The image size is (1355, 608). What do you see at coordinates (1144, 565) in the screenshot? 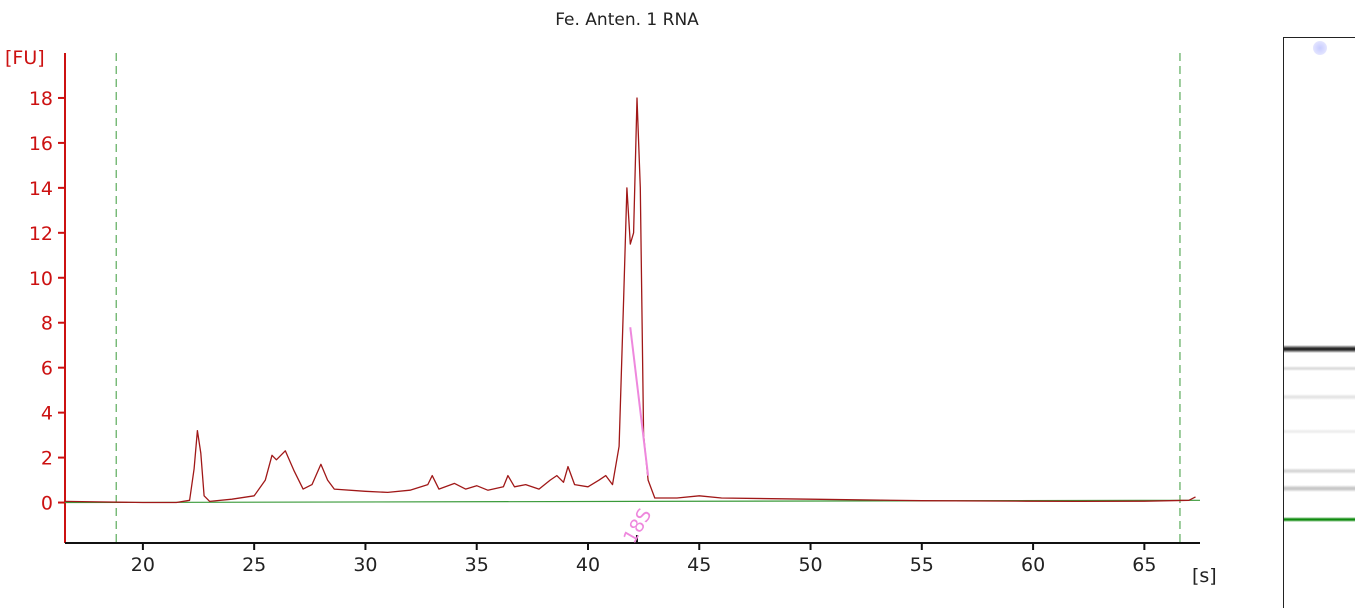
I see `x-tick-label: 65` at bounding box center [1144, 565].